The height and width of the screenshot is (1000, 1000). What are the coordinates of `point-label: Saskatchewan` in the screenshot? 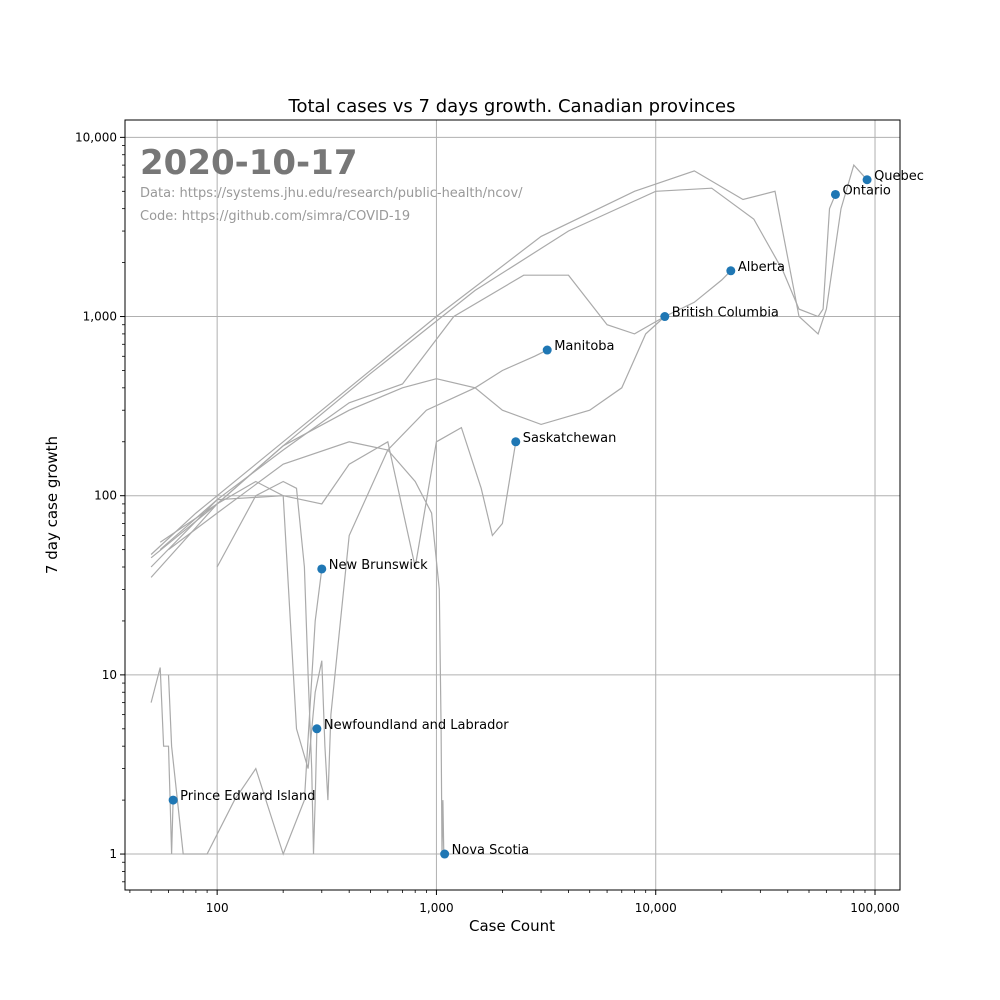 It's located at (570, 438).